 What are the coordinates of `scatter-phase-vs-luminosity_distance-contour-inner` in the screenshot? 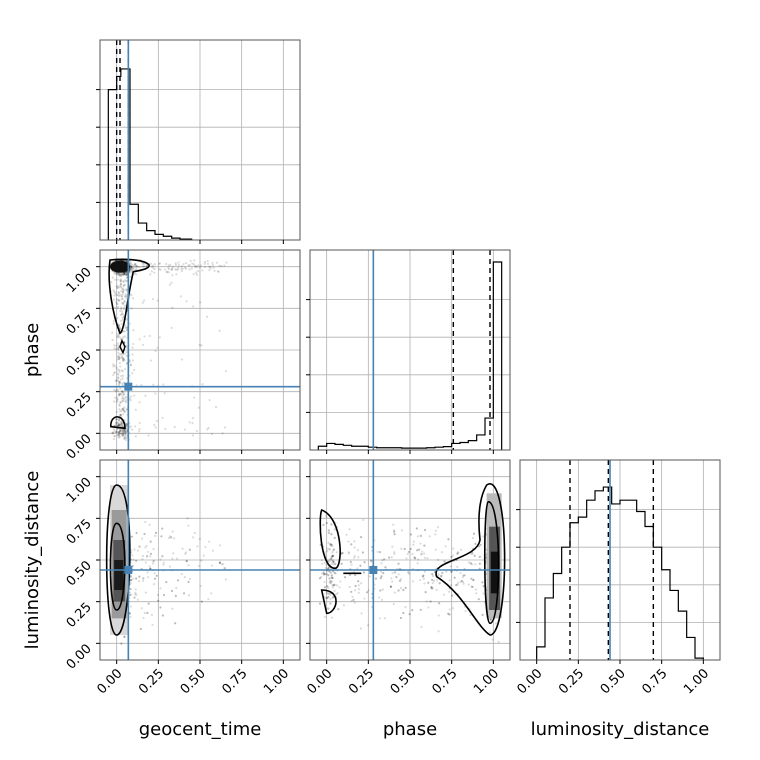 It's located at (491, 562).